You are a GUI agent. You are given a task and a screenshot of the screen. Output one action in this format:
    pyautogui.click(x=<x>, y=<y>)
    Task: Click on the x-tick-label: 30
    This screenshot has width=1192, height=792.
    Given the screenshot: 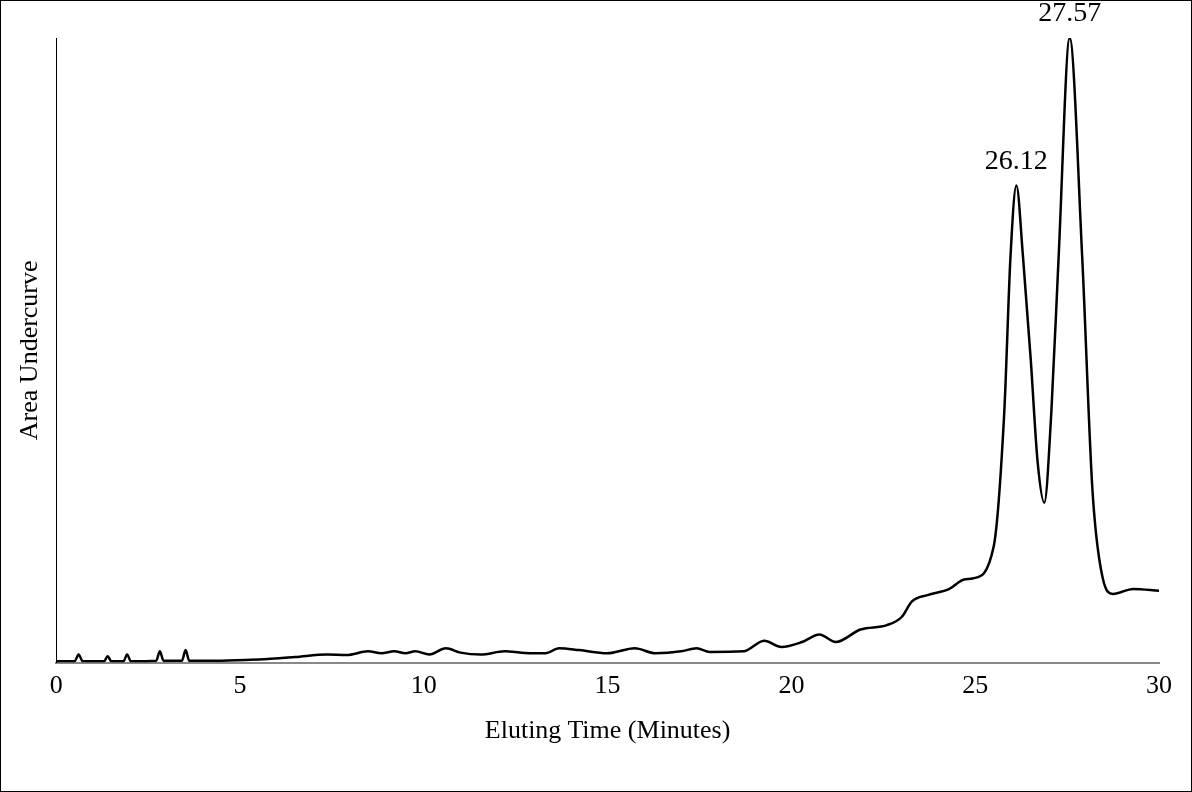 What is the action you would take?
    pyautogui.click(x=1159, y=685)
    